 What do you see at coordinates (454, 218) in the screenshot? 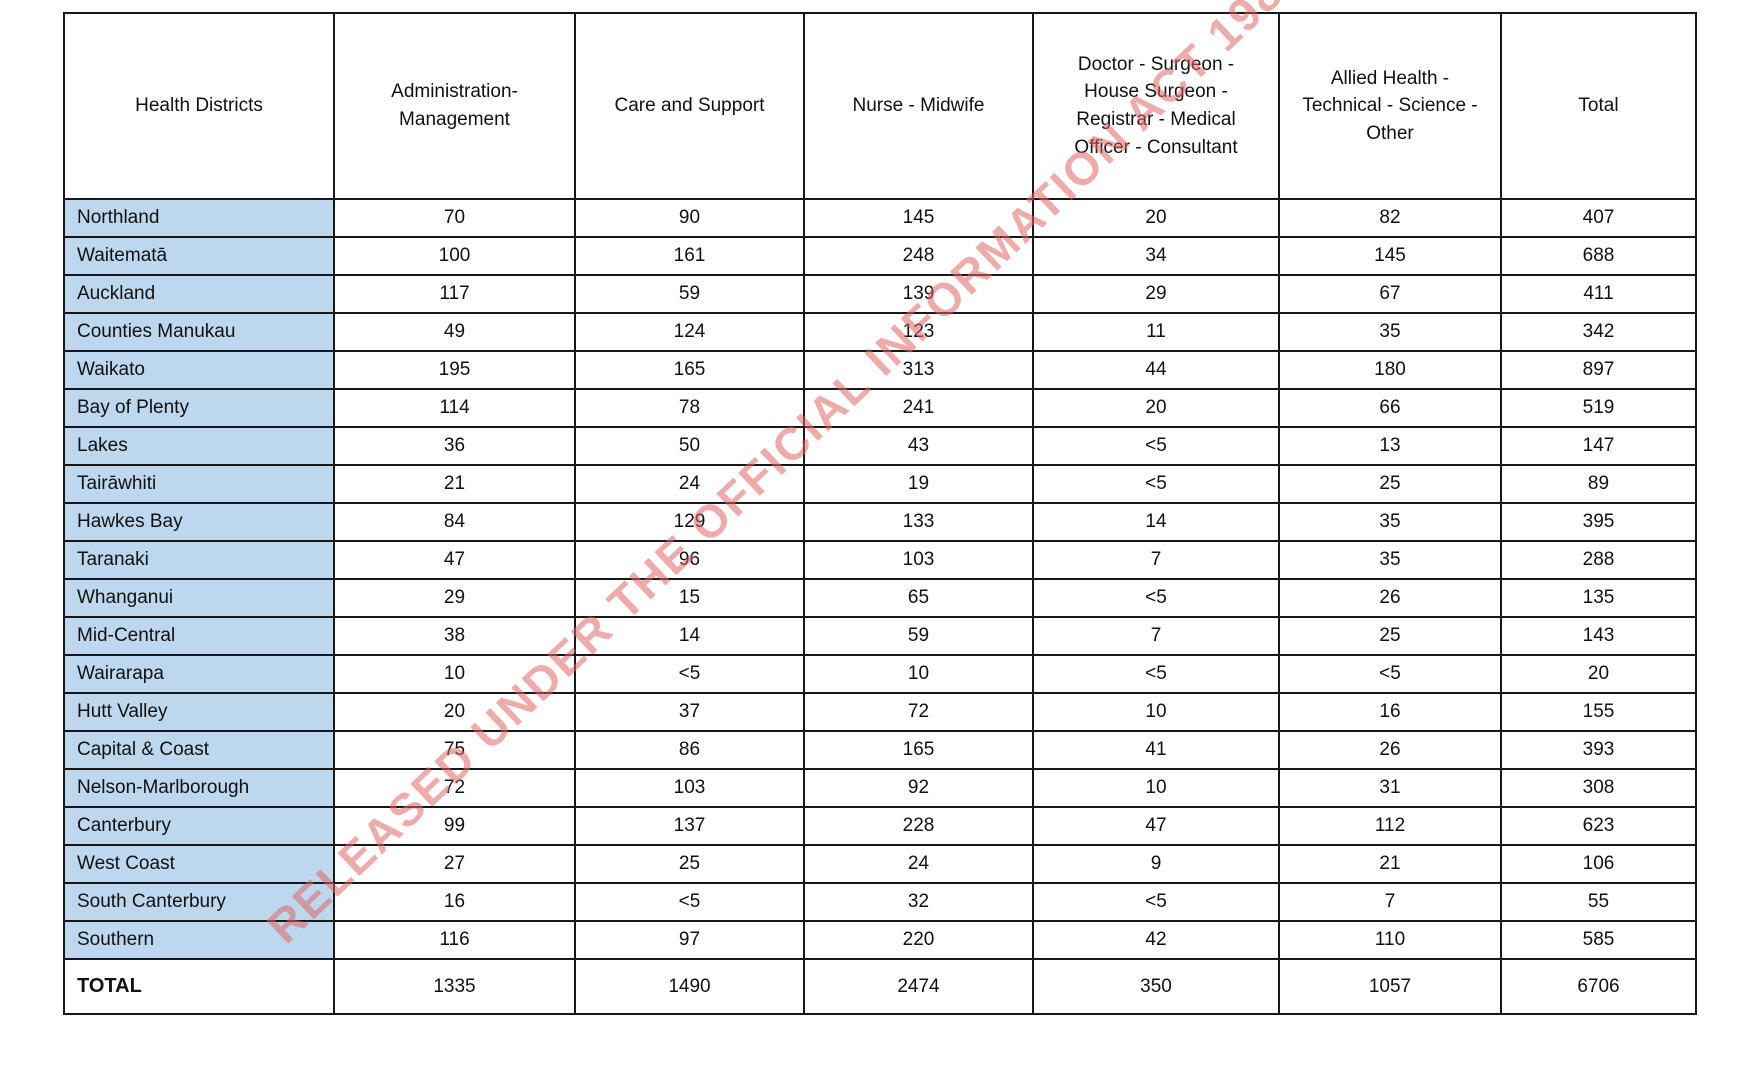
I see `value-cell: 70` at bounding box center [454, 218].